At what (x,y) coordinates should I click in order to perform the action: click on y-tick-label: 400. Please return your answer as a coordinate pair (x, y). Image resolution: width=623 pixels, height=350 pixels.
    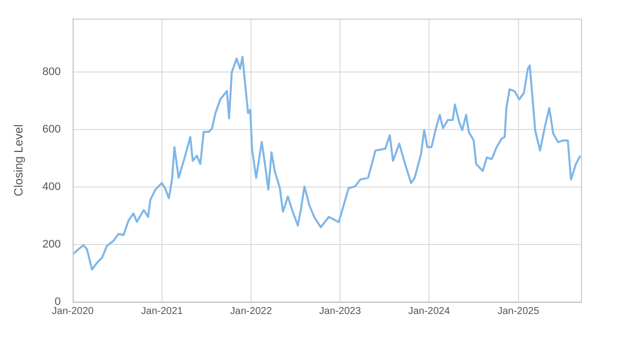
    Looking at the image, I should click on (51, 187).